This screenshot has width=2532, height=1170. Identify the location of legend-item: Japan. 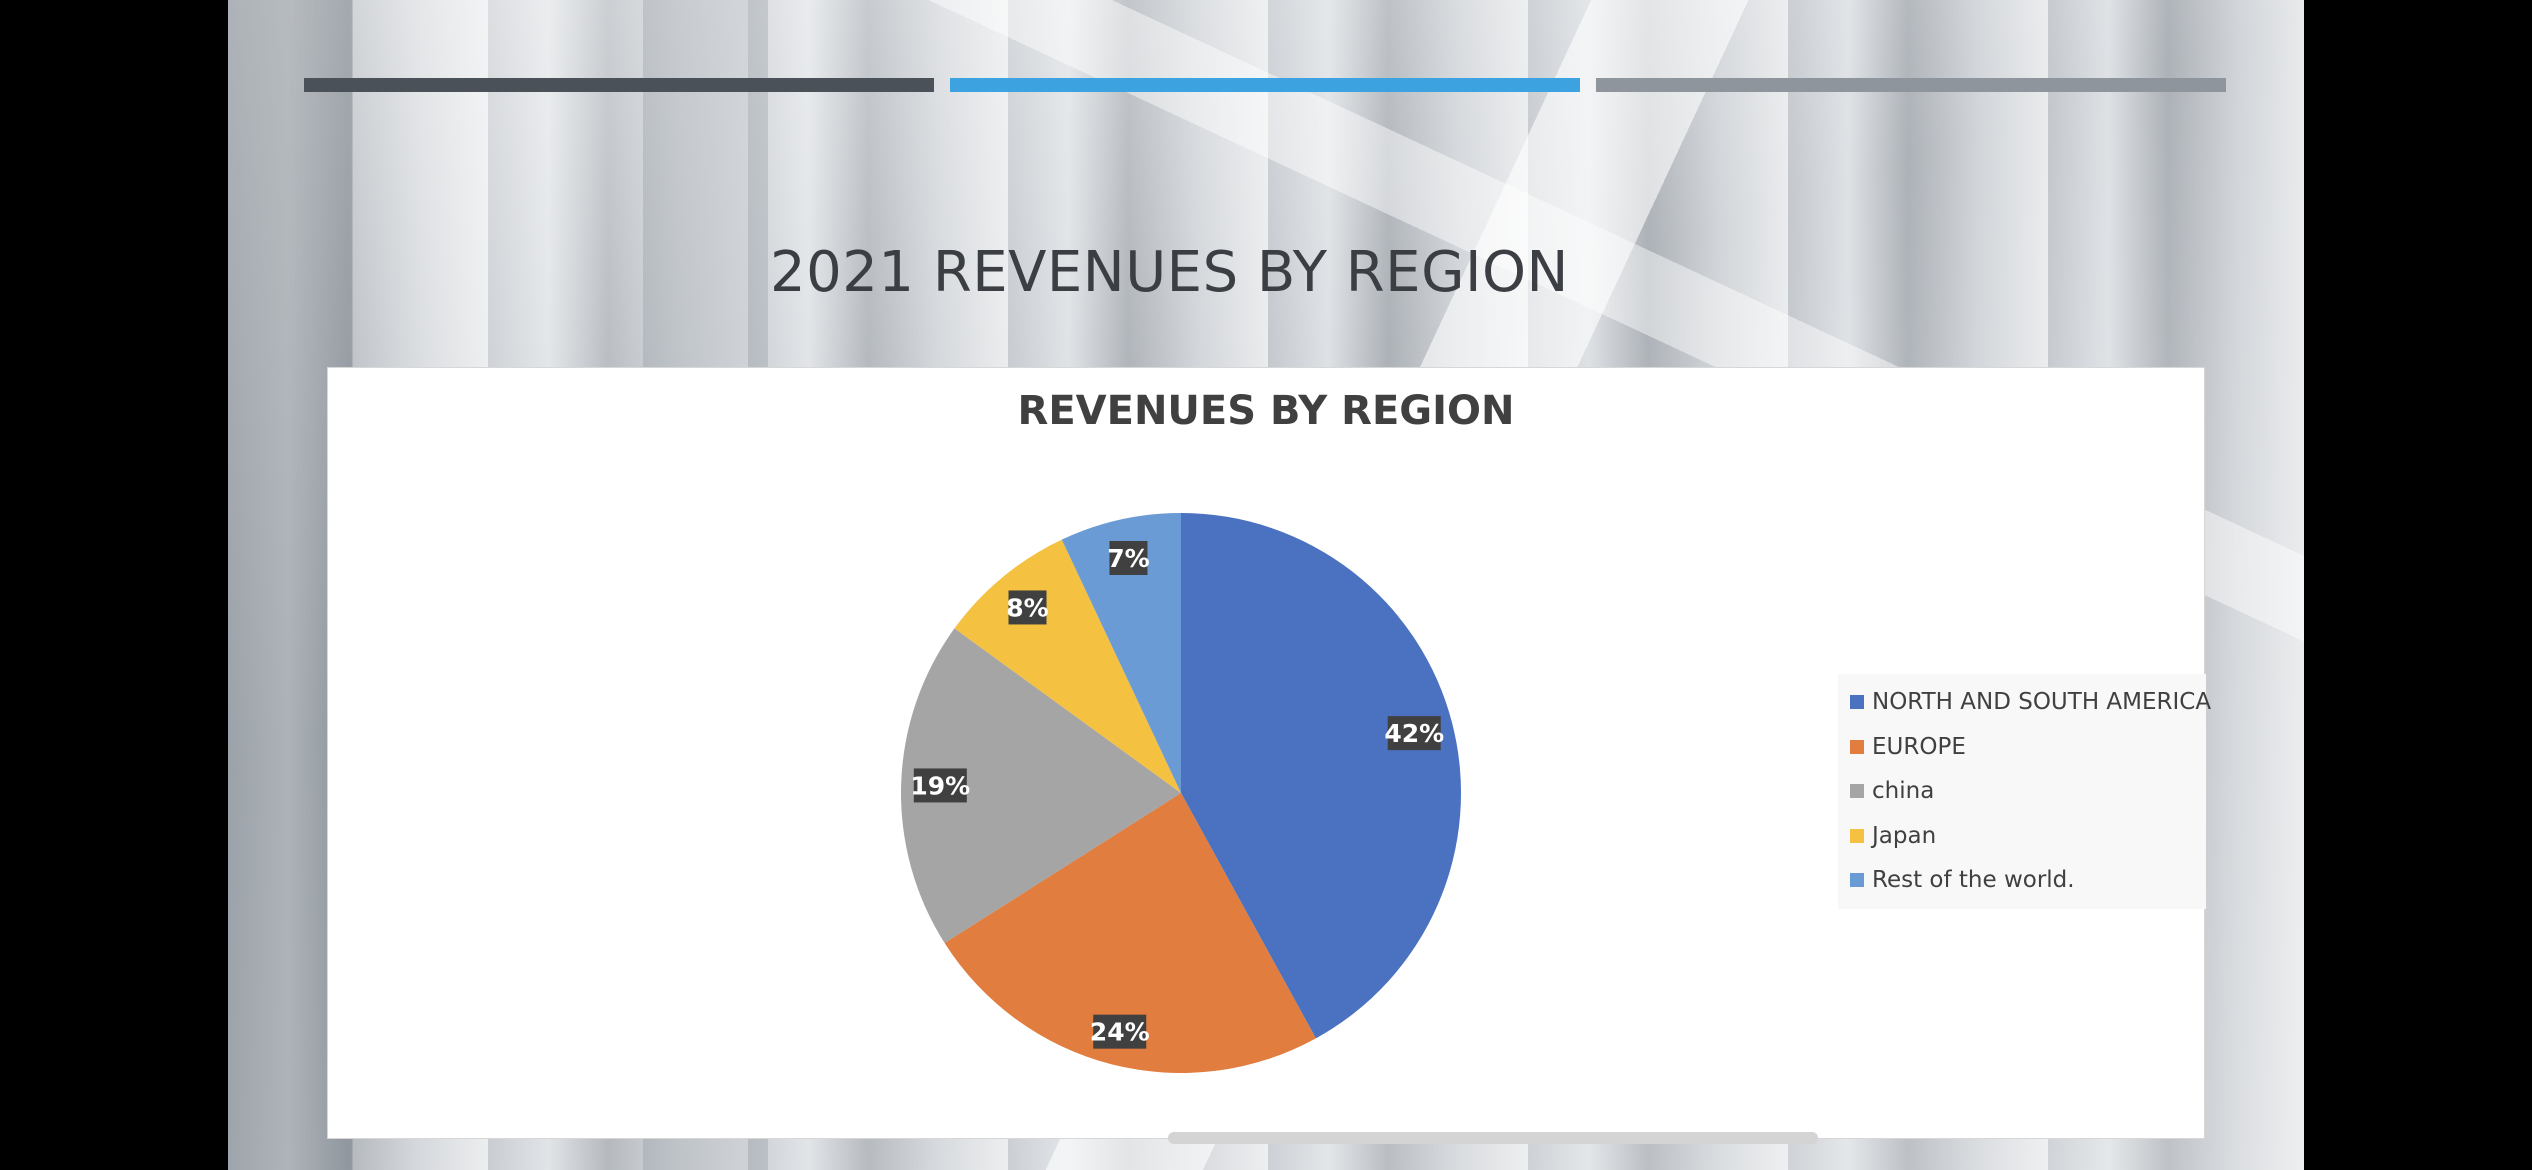
(2028, 836).